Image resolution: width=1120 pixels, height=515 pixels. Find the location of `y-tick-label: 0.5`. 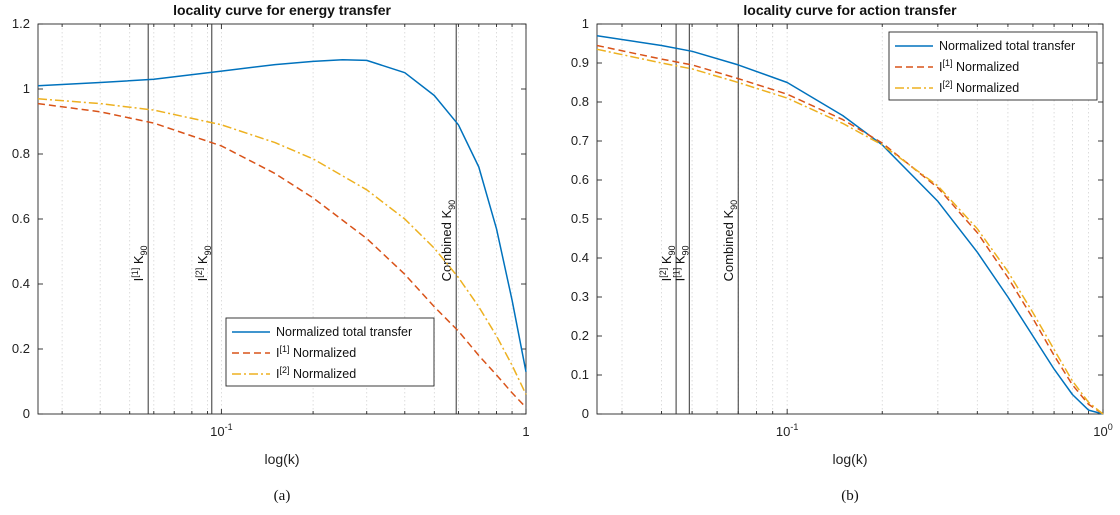

y-tick-label: 0.5 is located at coordinates (580, 218).